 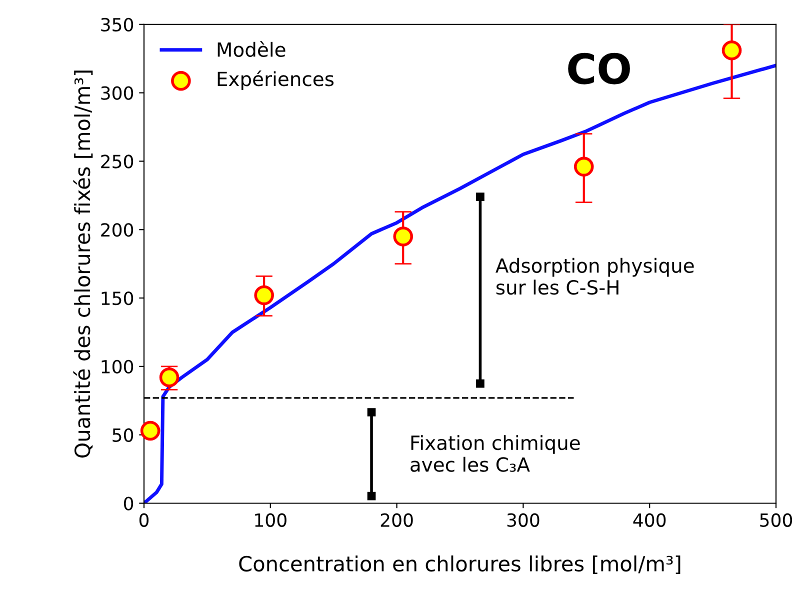 What do you see at coordinates (270, 520) in the screenshot?
I see `x-tick-label: 100` at bounding box center [270, 520].